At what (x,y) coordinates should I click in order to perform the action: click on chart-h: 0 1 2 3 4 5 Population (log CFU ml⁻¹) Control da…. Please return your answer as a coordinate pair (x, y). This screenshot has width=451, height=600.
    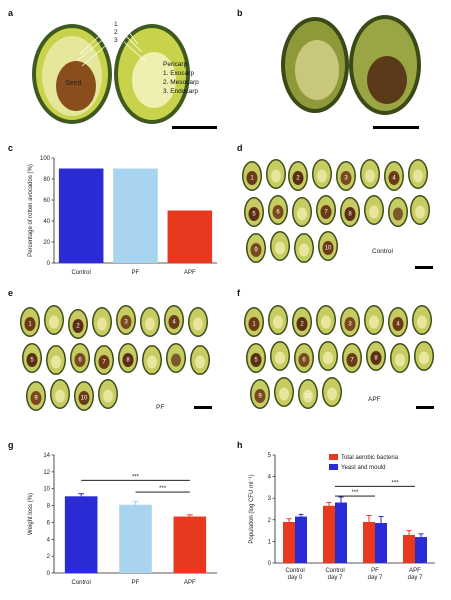
    Looking at the image, I should click on (342, 520).